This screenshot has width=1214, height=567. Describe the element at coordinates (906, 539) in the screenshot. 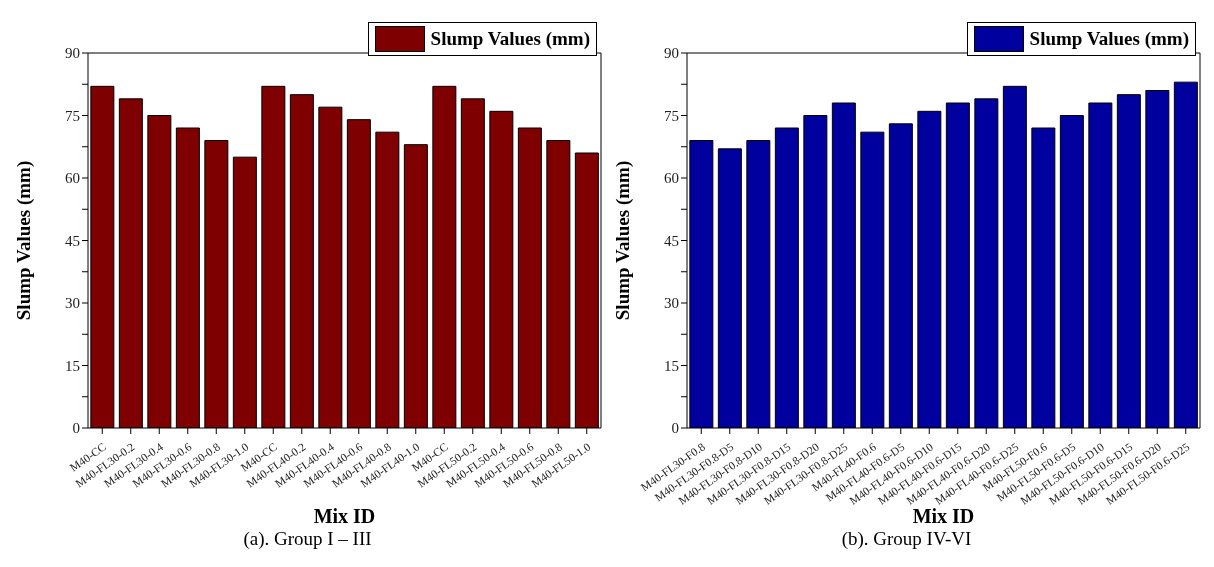

I see `text: (b). Group IV-VI` at that location.